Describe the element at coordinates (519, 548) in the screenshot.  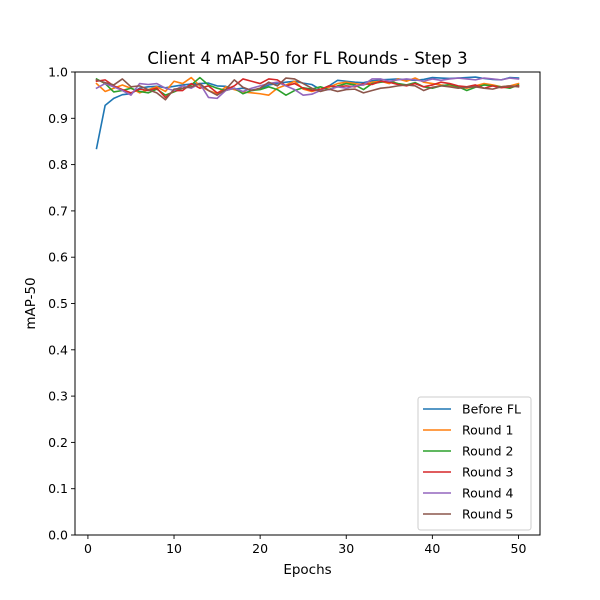
I see `x-tick-label: 50` at that location.